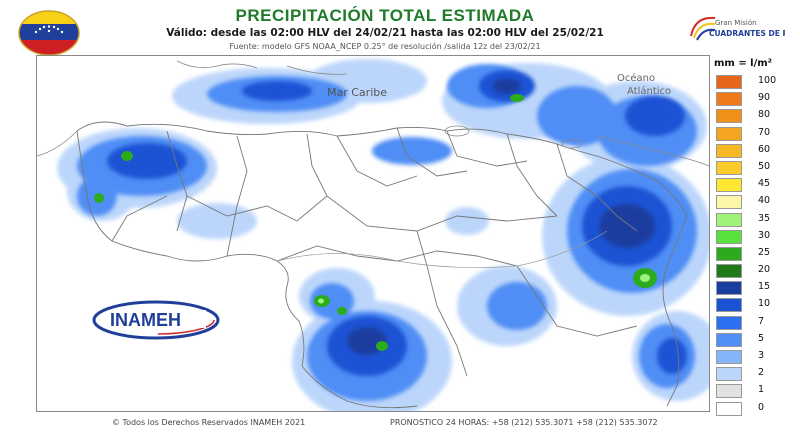 This screenshot has height=445, width=800. What do you see at coordinates (756, 81) in the screenshot?
I see `legend-row: 100` at bounding box center [756, 81].